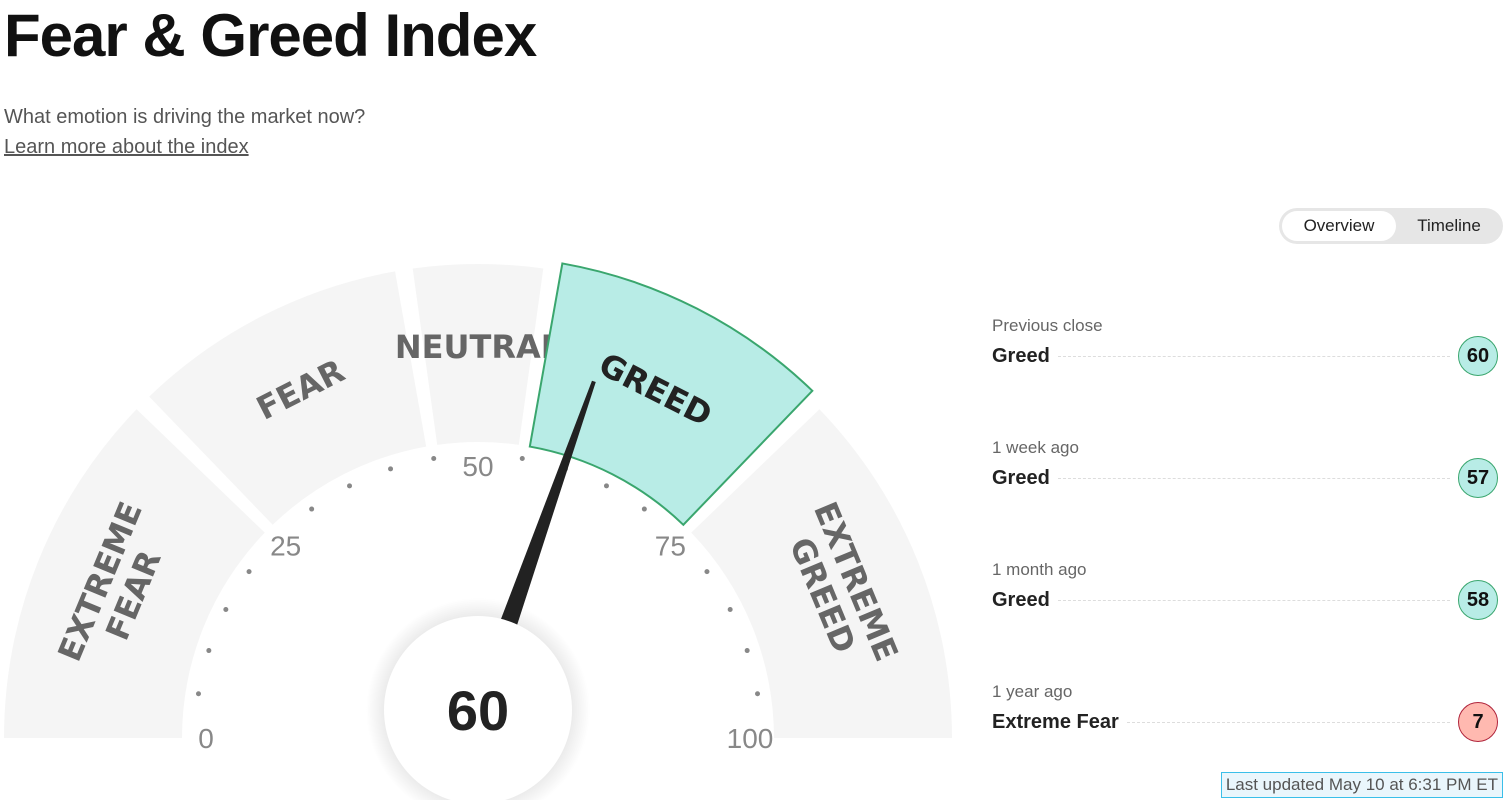  I want to click on history-value-badge: 57, so click(1478, 478).